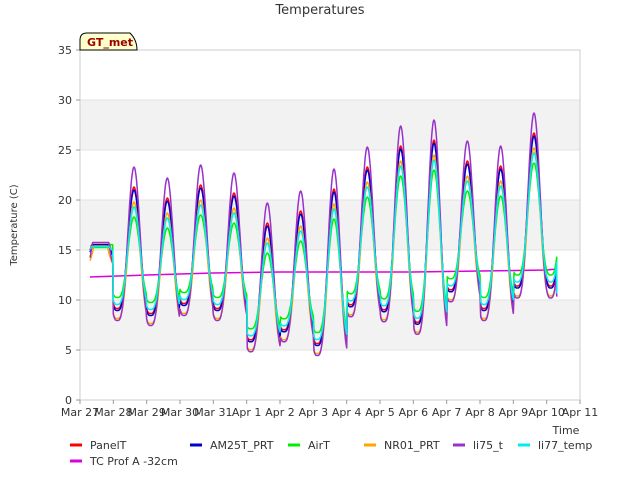  What do you see at coordinates (80, 412) in the screenshot?
I see `x-tick-label: Mar 27` at bounding box center [80, 412].